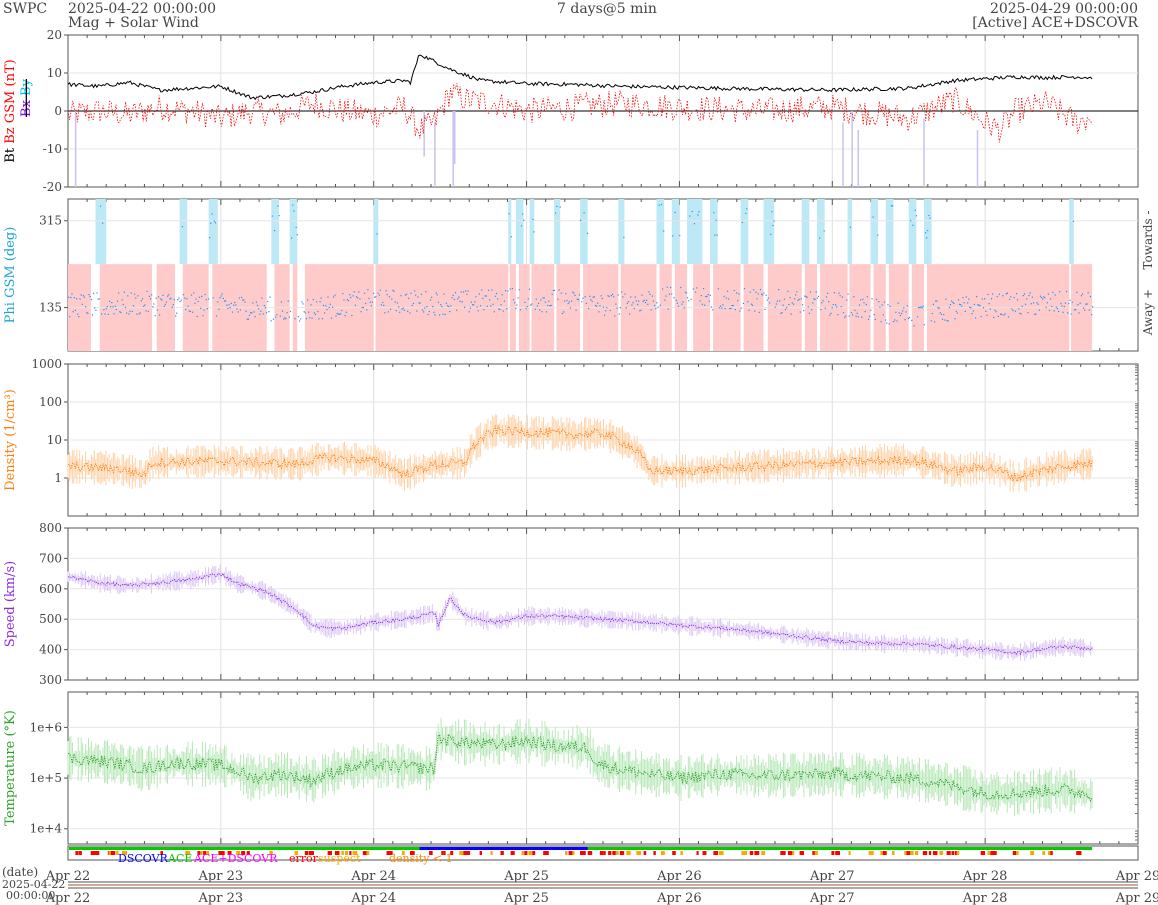 The width and height of the screenshot is (1158, 905). What do you see at coordinates (10, 440) in the screenshot?
I see `density-ylabel: Density (1/cm³)` at bounding box center [10, 440].